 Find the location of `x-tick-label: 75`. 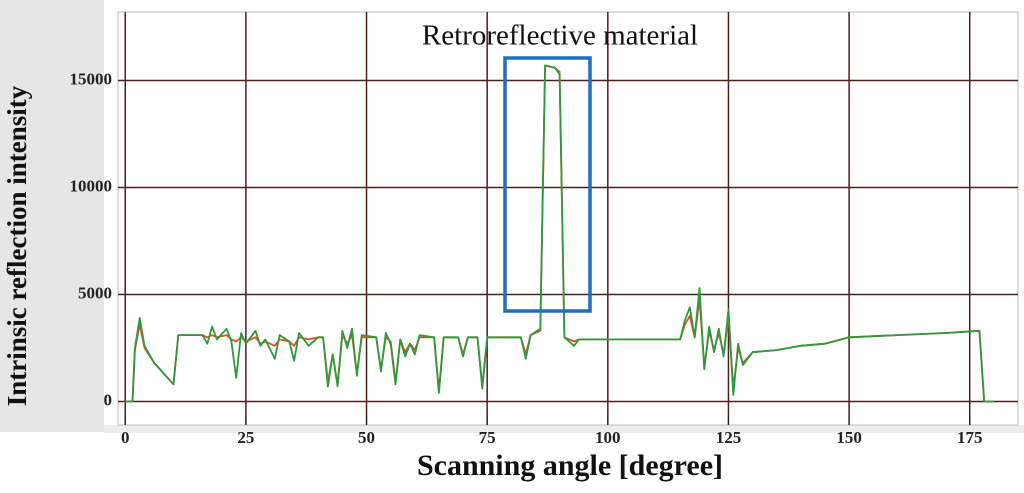

x-tick-label: 75 is located at coordinates (487, 437).